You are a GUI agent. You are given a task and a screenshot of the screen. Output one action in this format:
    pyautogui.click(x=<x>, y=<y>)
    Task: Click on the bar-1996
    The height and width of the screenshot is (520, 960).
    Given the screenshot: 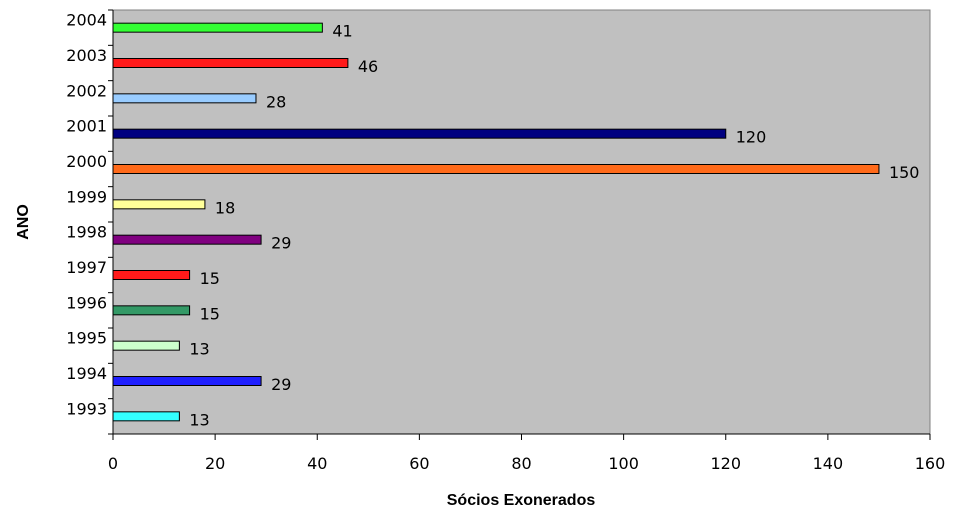 What is the action you would take?
    pyautogui.click(x=151, y=310)
    